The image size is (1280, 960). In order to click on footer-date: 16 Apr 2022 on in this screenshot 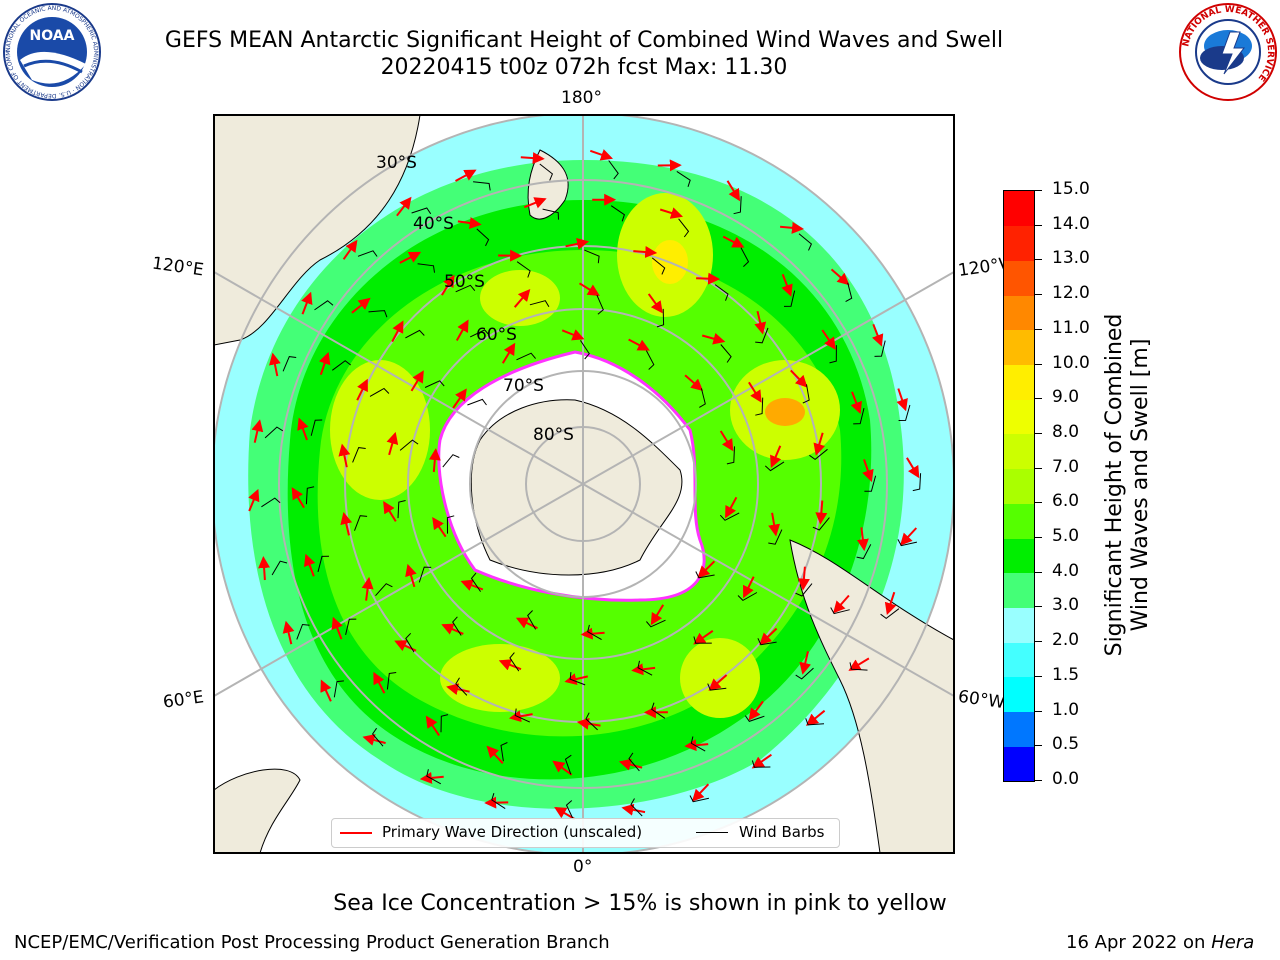, I will do `click(1136, 942)`.